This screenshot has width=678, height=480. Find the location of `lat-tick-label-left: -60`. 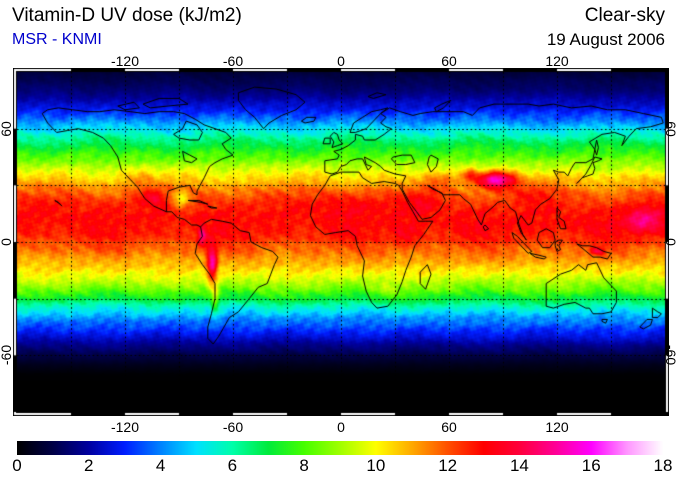

lat-tick-label-left: -60 is located at coordinates (7, 355).